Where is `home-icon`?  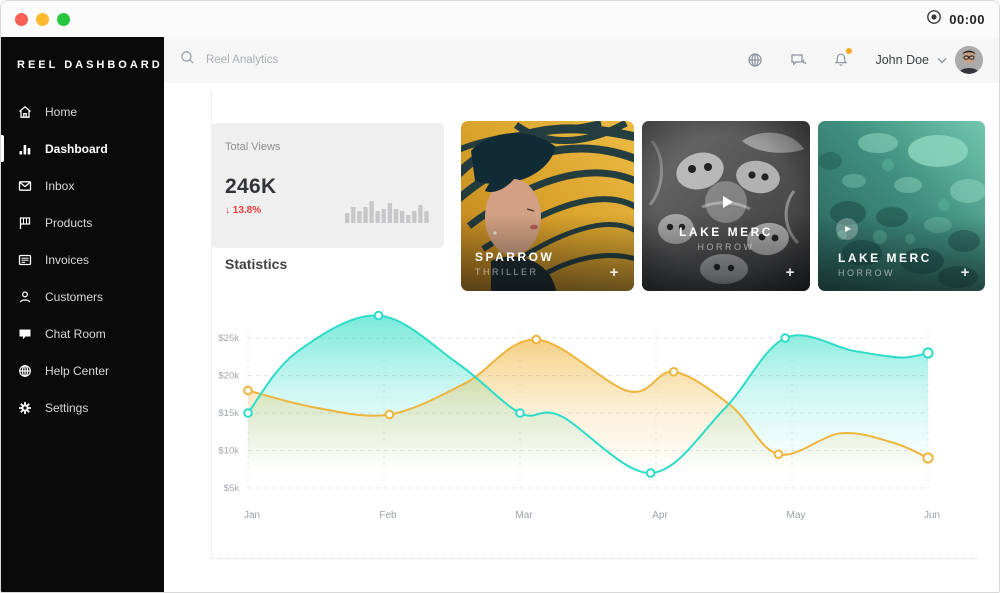 home-icon is located at coordinates (24, 111).